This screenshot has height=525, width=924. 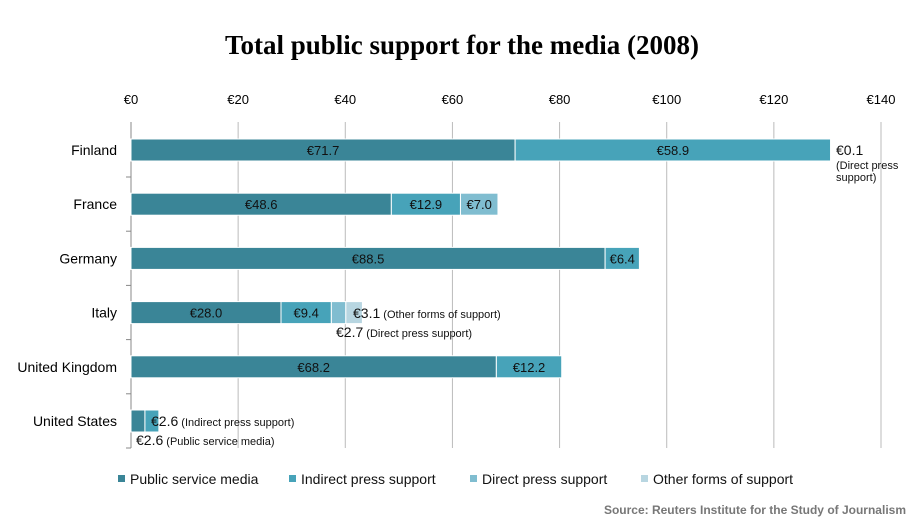 What do you see at coordinates (417, 334) in the screenshot?
I see `annotation-note: (Direct press support)` at bounding box center [417, 334].